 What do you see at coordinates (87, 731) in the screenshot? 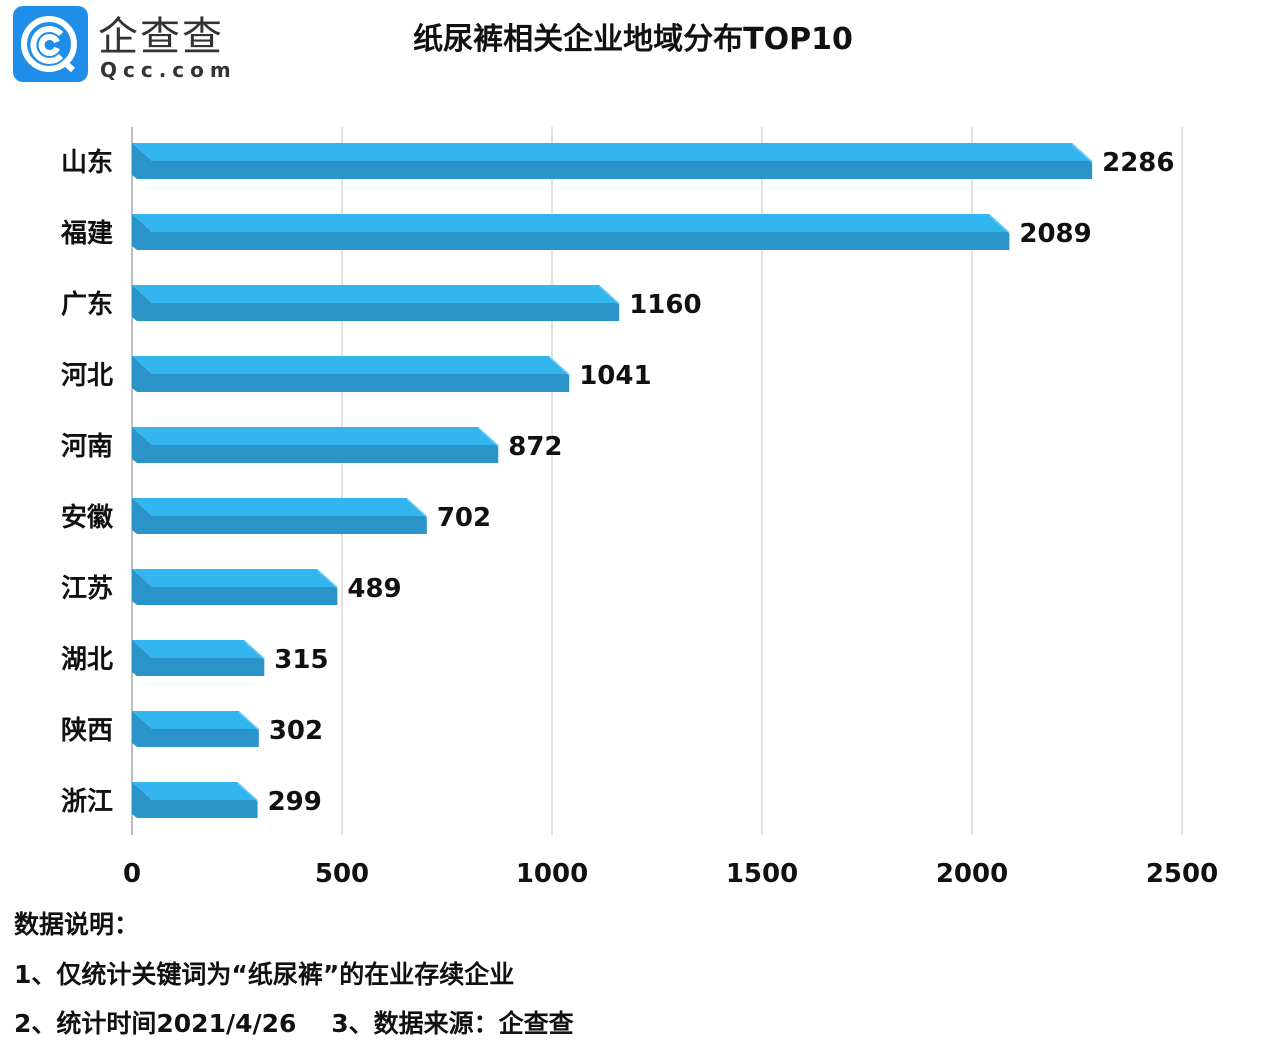
I see `y-category-label: 陕西` at bounding box center [87, 731].